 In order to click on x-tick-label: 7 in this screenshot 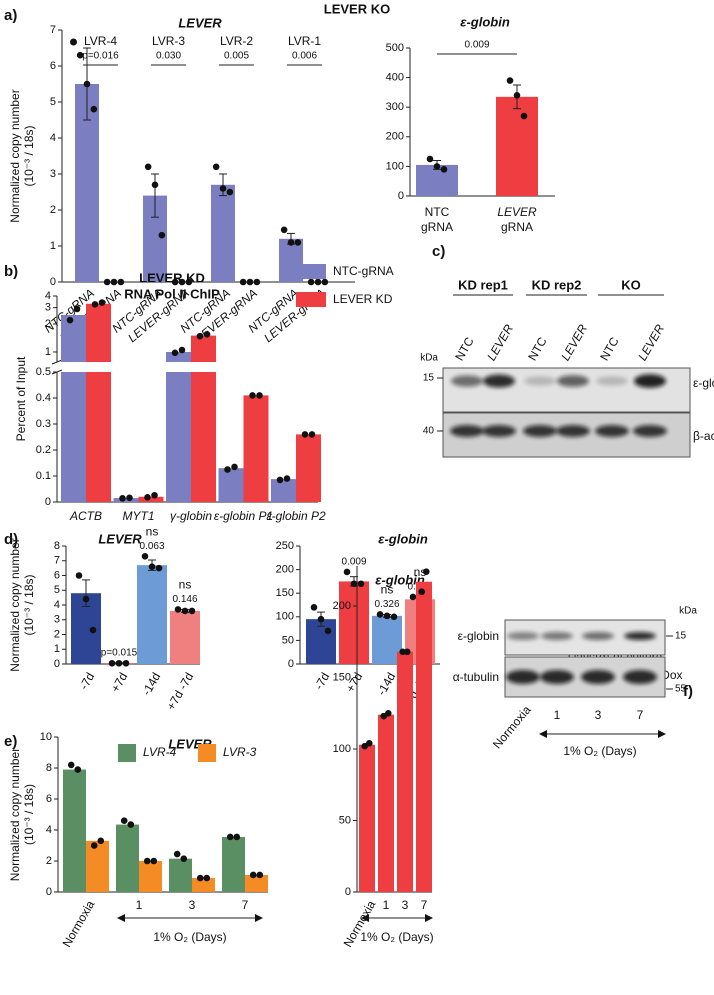, I will do `click(245, 905)`.